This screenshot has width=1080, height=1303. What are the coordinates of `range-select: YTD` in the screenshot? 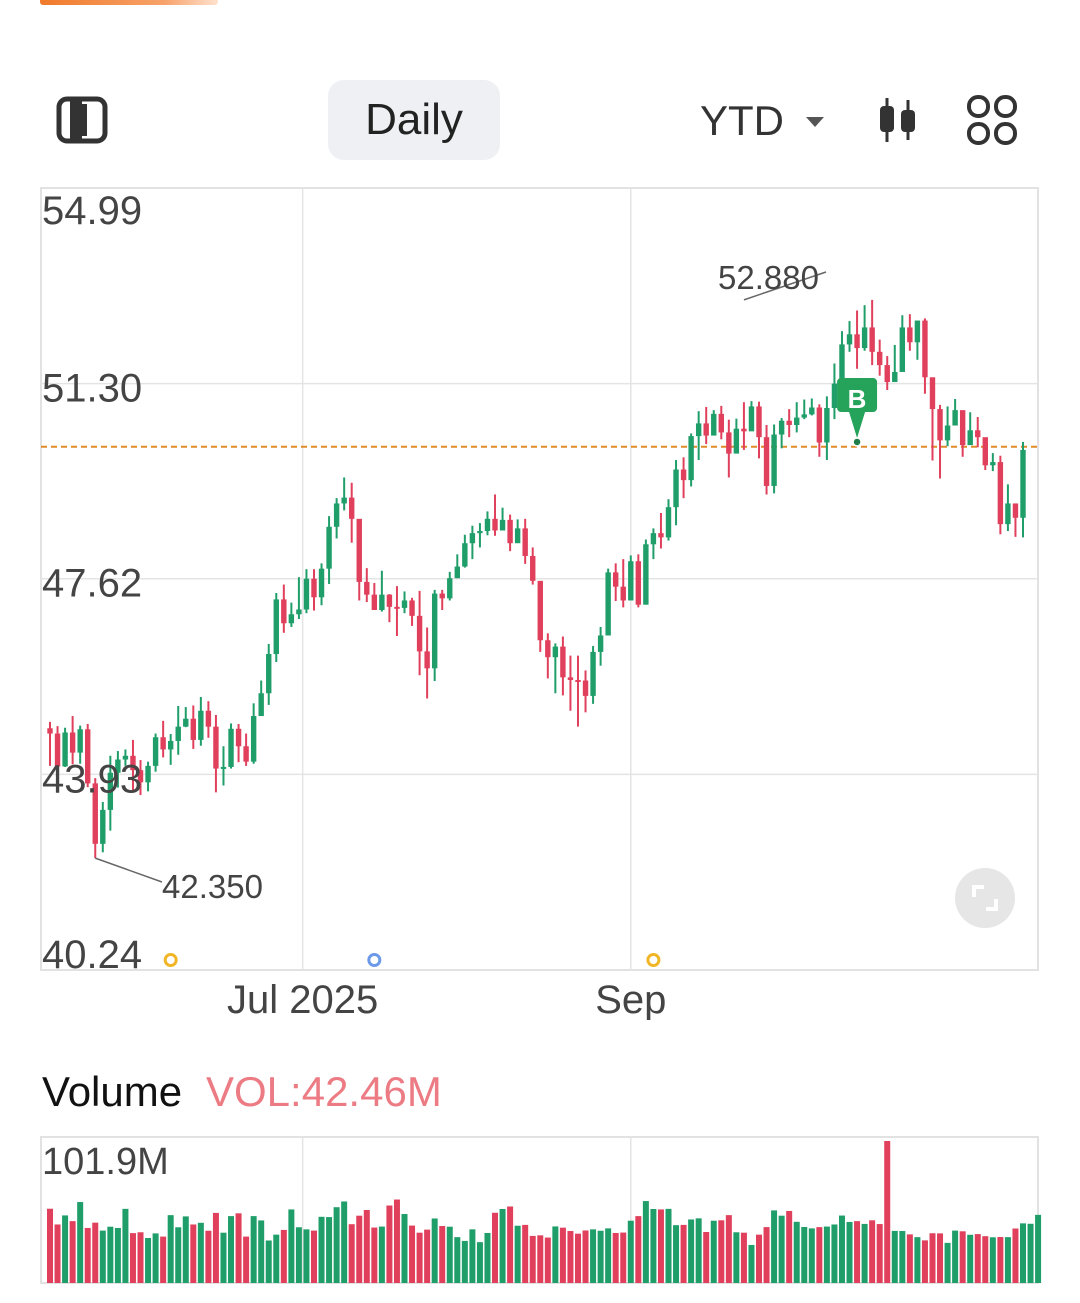 It's located at (762, 121).